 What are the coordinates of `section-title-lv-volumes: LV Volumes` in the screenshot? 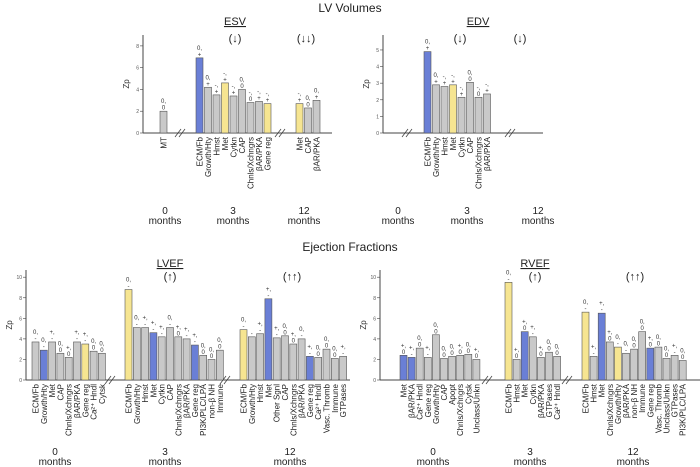 It's located at (349, 8).